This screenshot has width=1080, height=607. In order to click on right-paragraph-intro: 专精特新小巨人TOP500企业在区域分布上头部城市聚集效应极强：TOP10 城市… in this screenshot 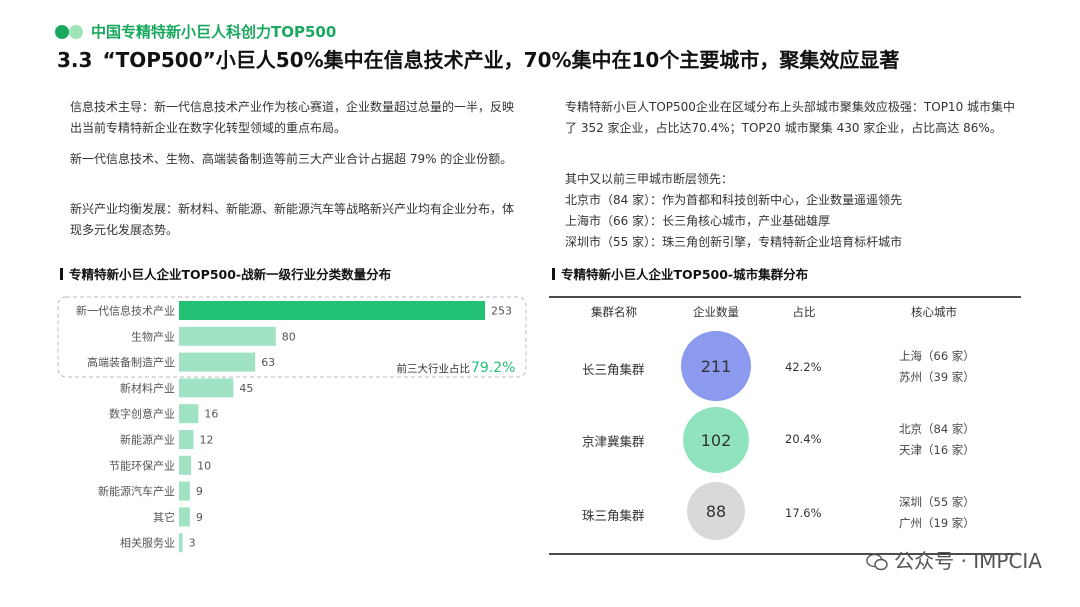, I will do `click(790, 117)`.